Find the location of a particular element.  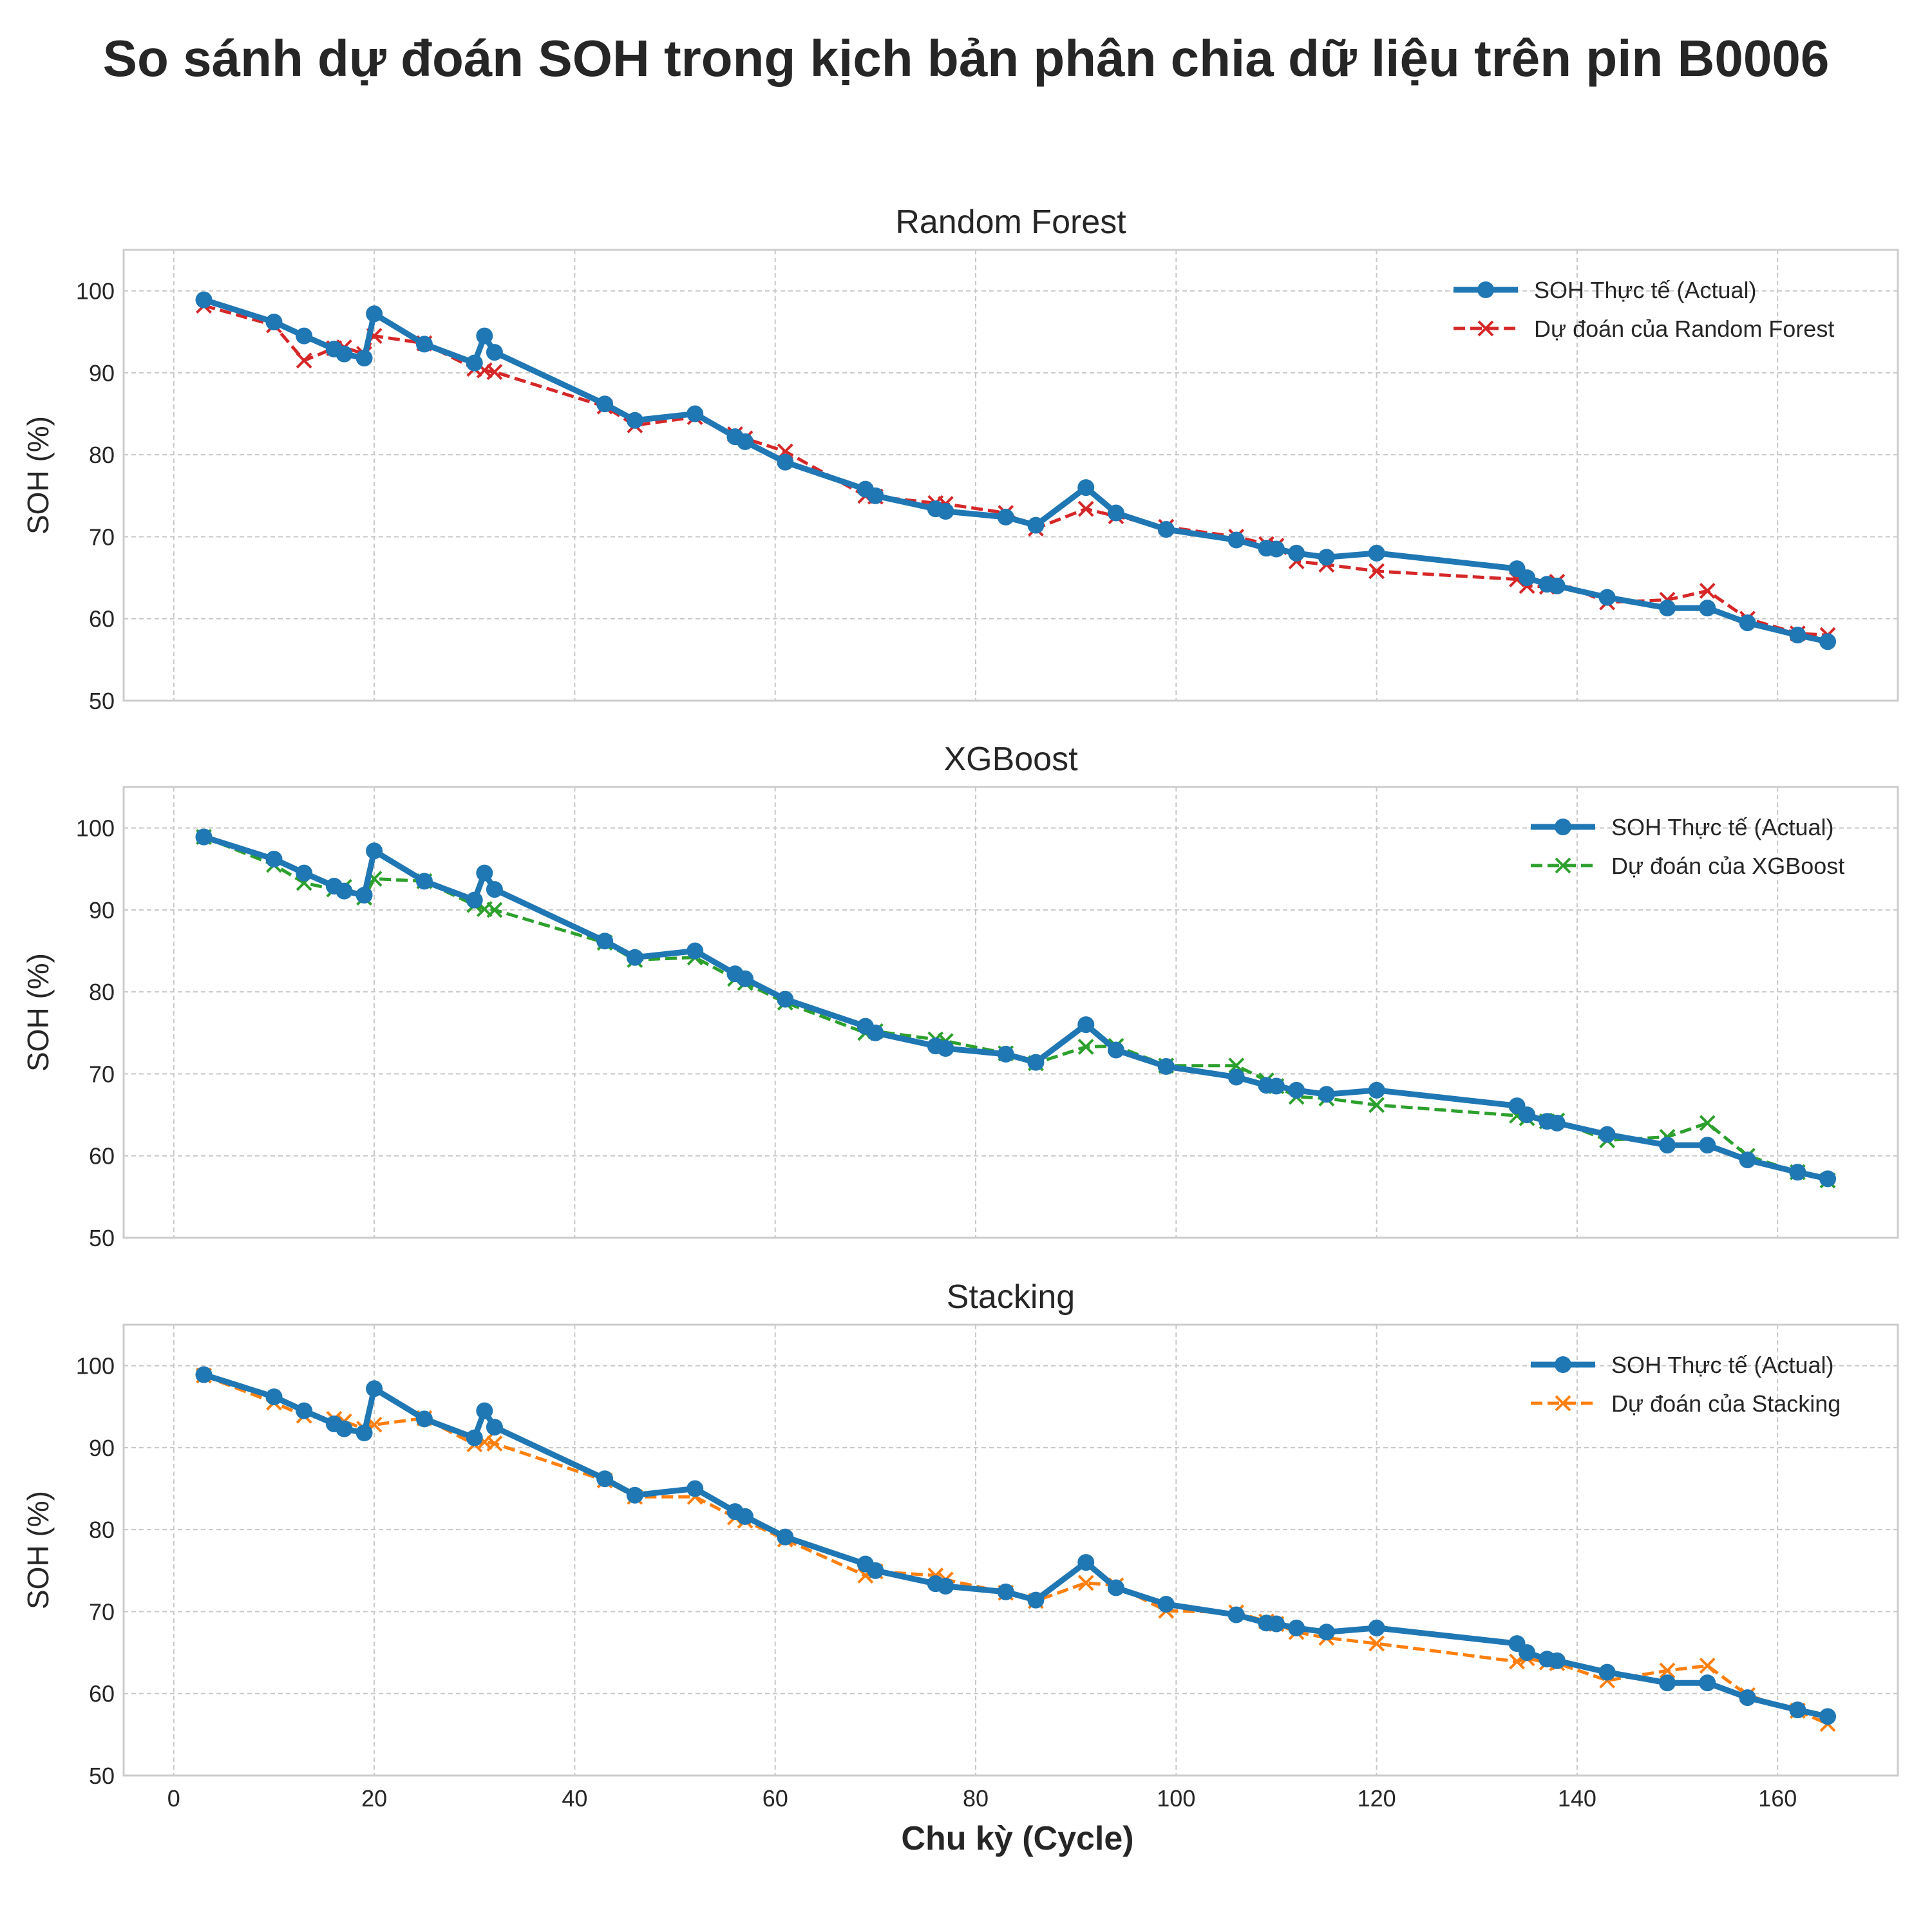

subplot-title: Random Forest is located at coordinates (1010, 223).